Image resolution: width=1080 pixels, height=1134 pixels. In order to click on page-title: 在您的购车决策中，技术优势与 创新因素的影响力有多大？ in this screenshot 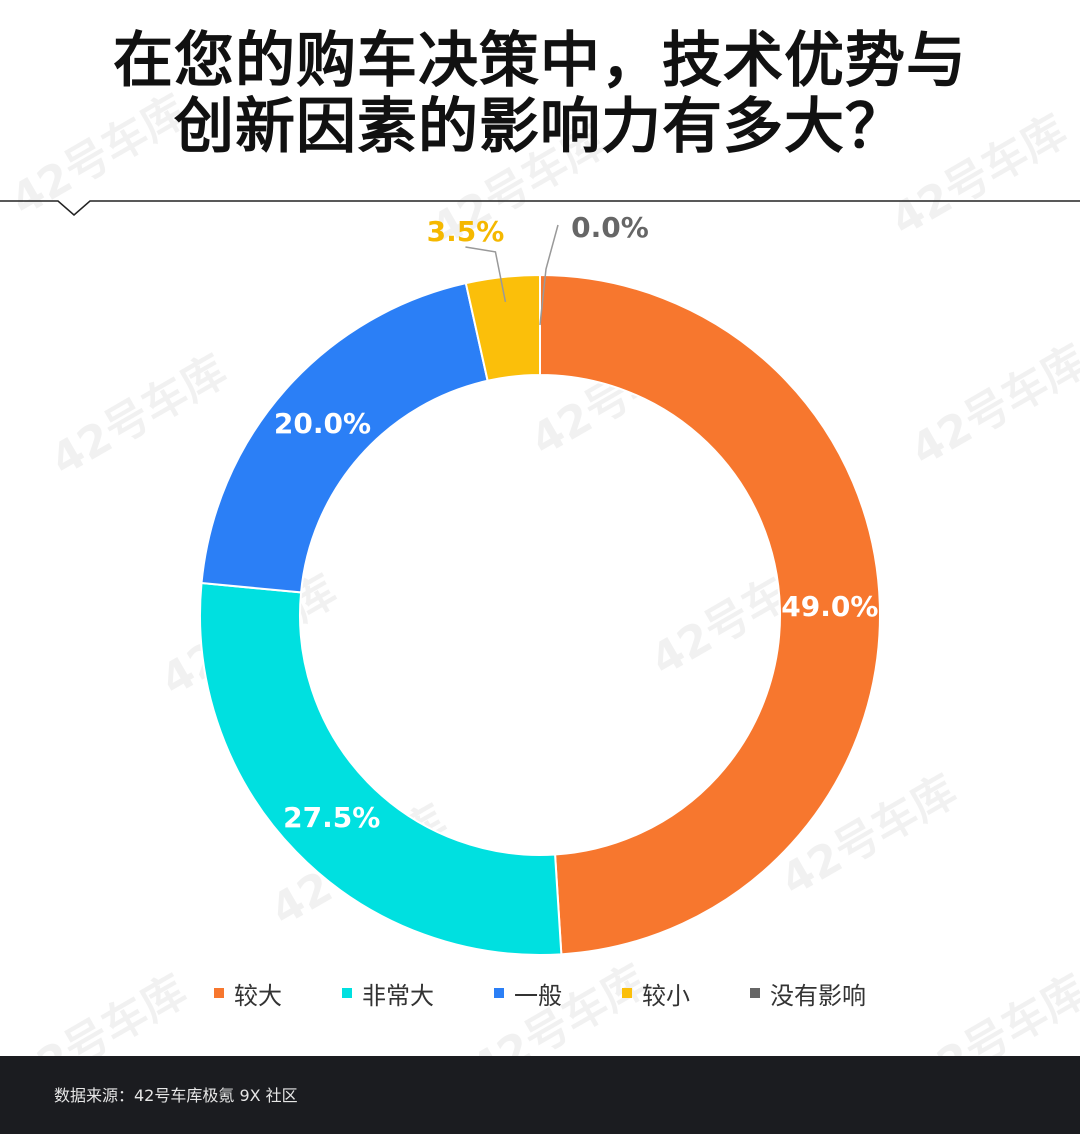, I will do `click(540, 94)`.